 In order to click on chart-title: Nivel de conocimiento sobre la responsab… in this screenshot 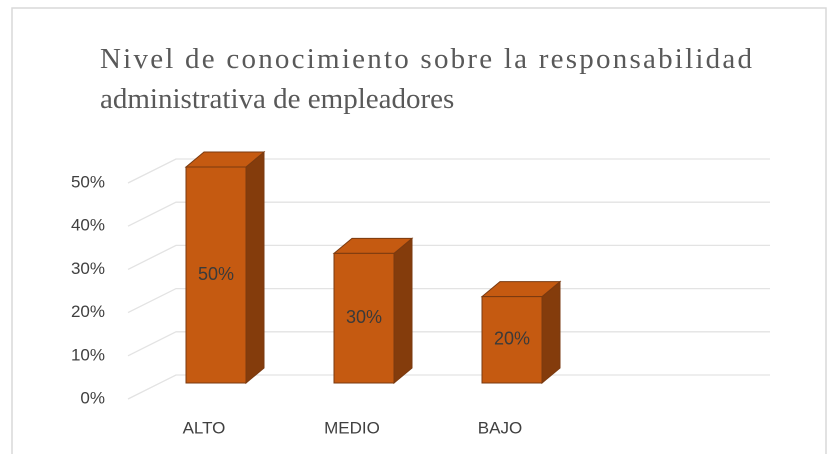, I will do `click(426, 59)`.